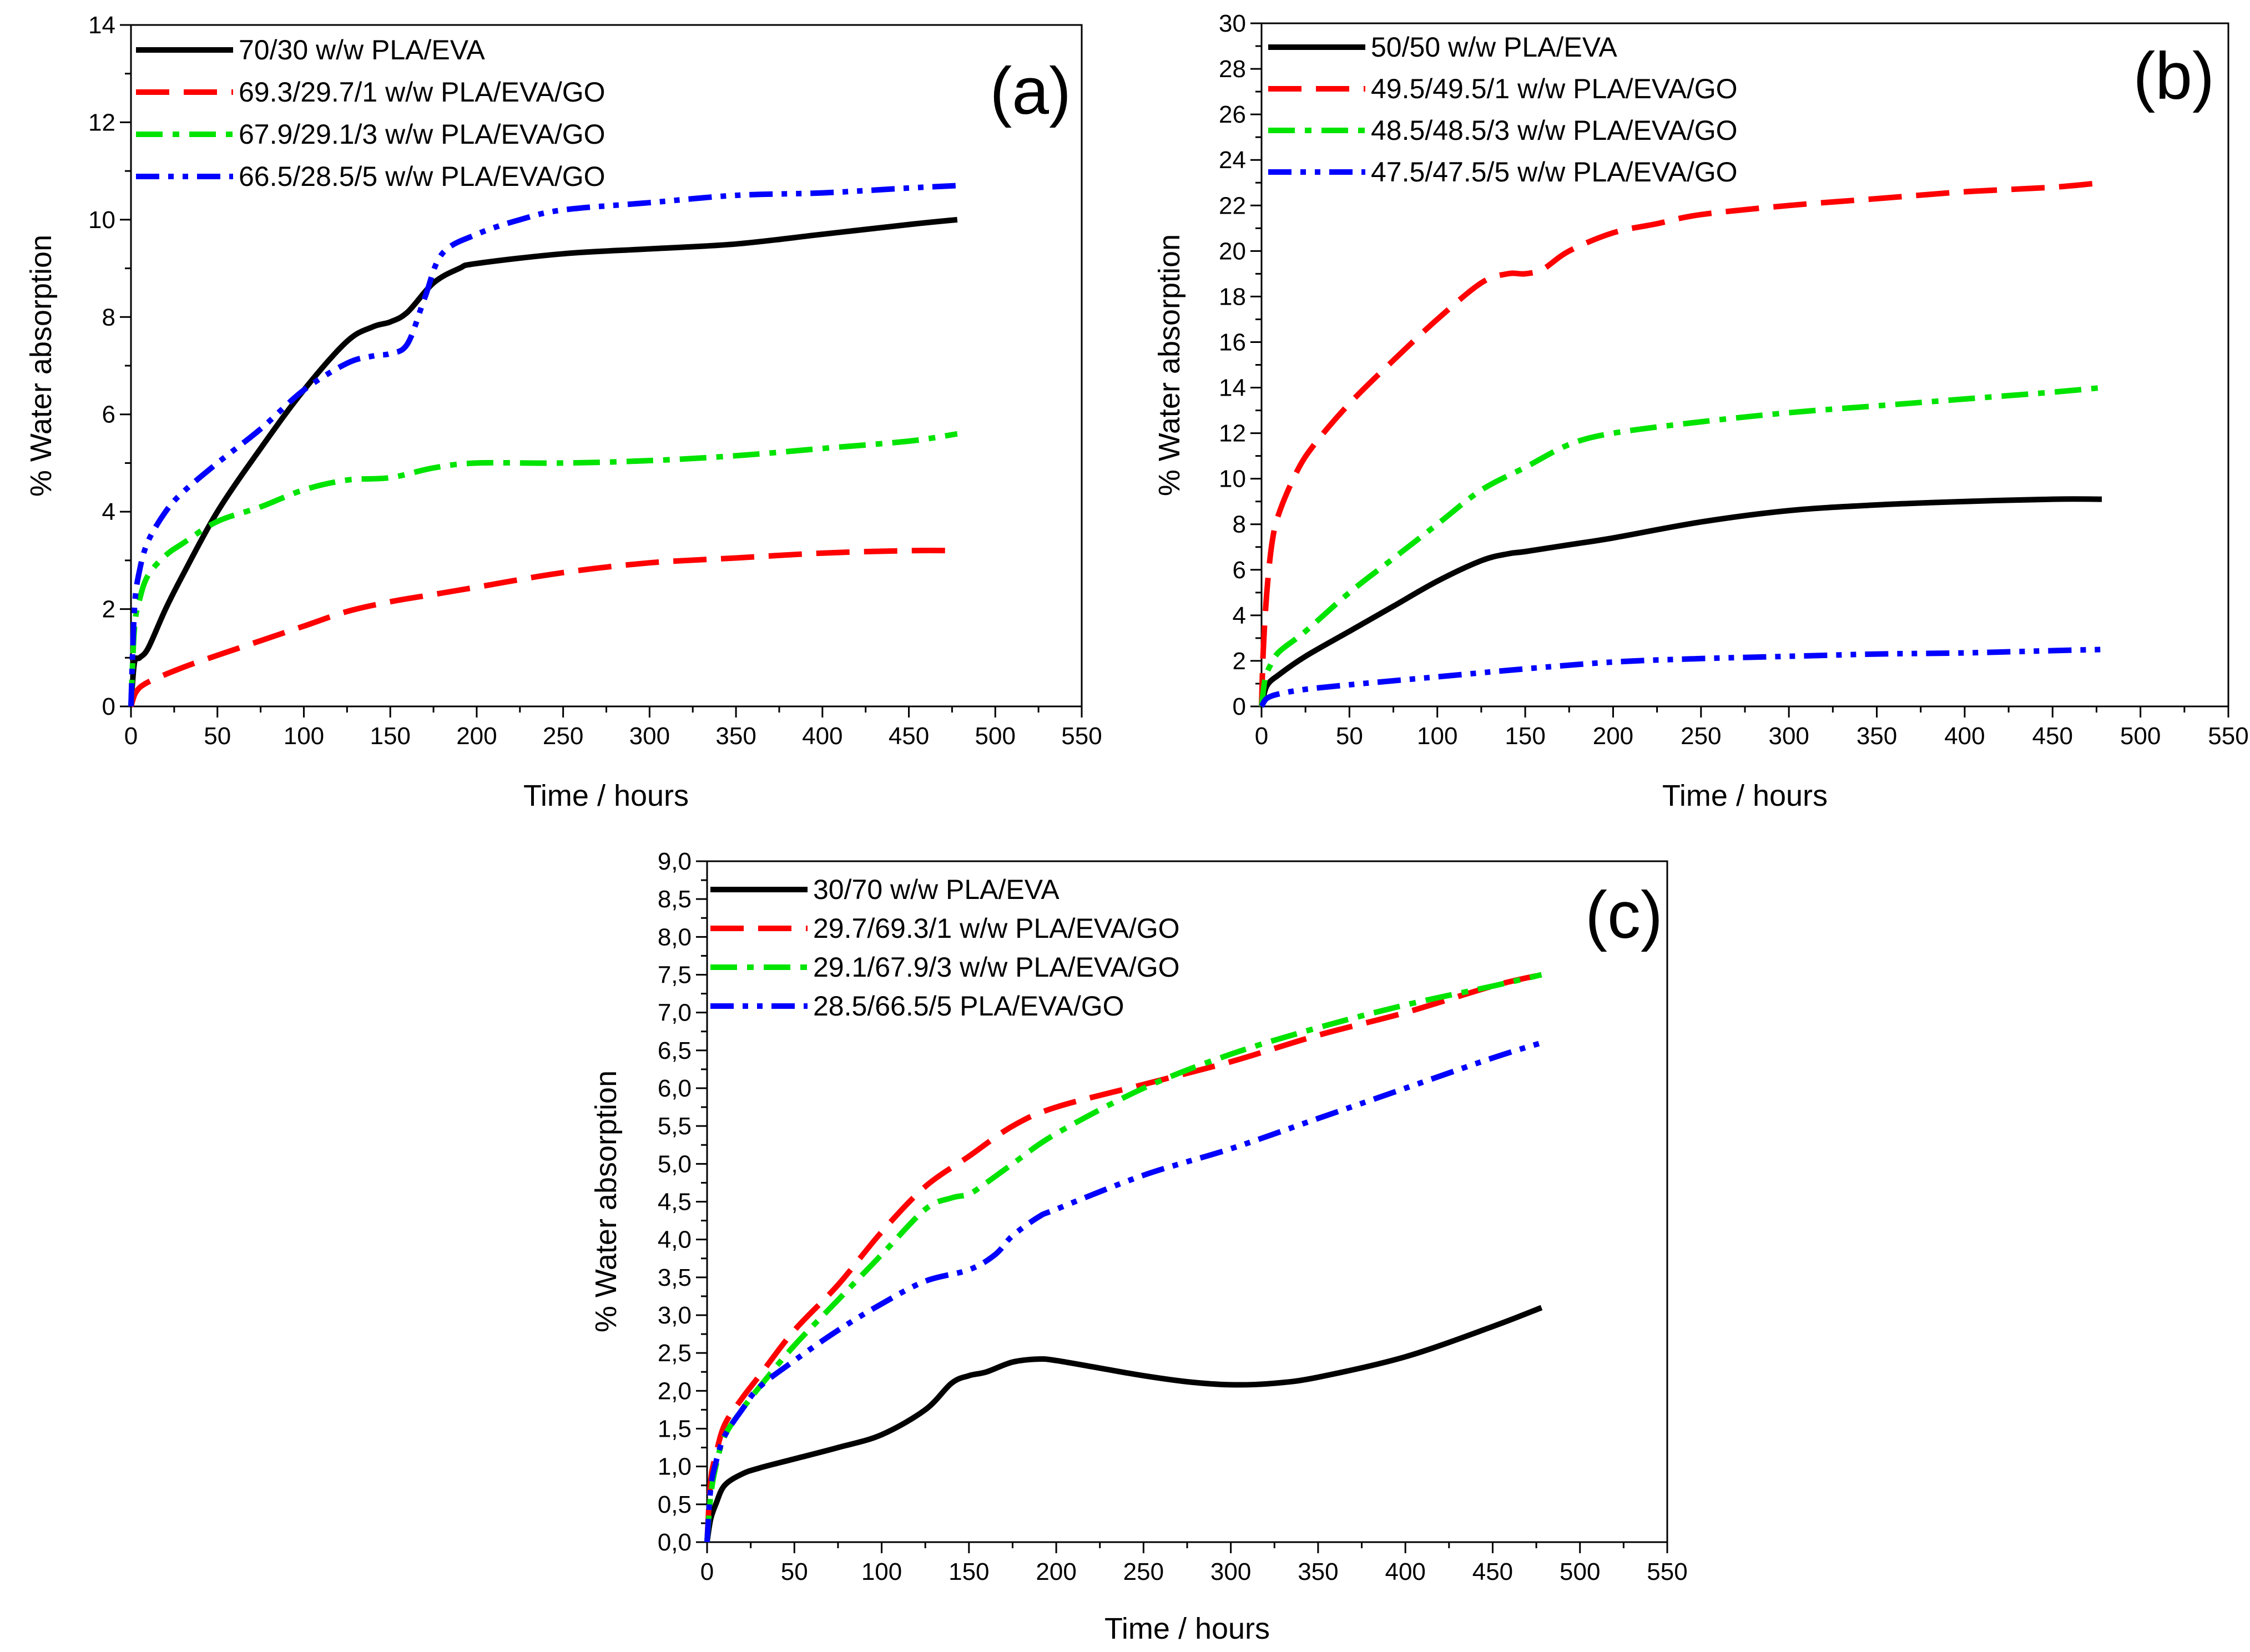 This screenshot has width=2250, height=1652. What do you see at coordinates (1233, 160) in the screenshot?
I see `y-tick-label: 24` at bounding box center [1233, 160].